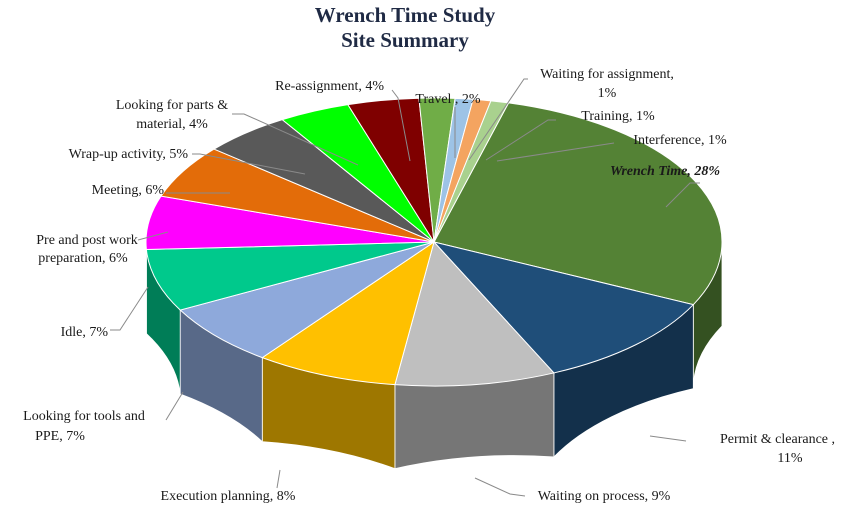 This screenshot has width=846, height=512. What do you see at coordinates (87, 249) in the screenshot?
I see `slice-label-pre-and-post-work-preparation-6: Pre and post work preparation, 6%` at bounding box center [87, 249].